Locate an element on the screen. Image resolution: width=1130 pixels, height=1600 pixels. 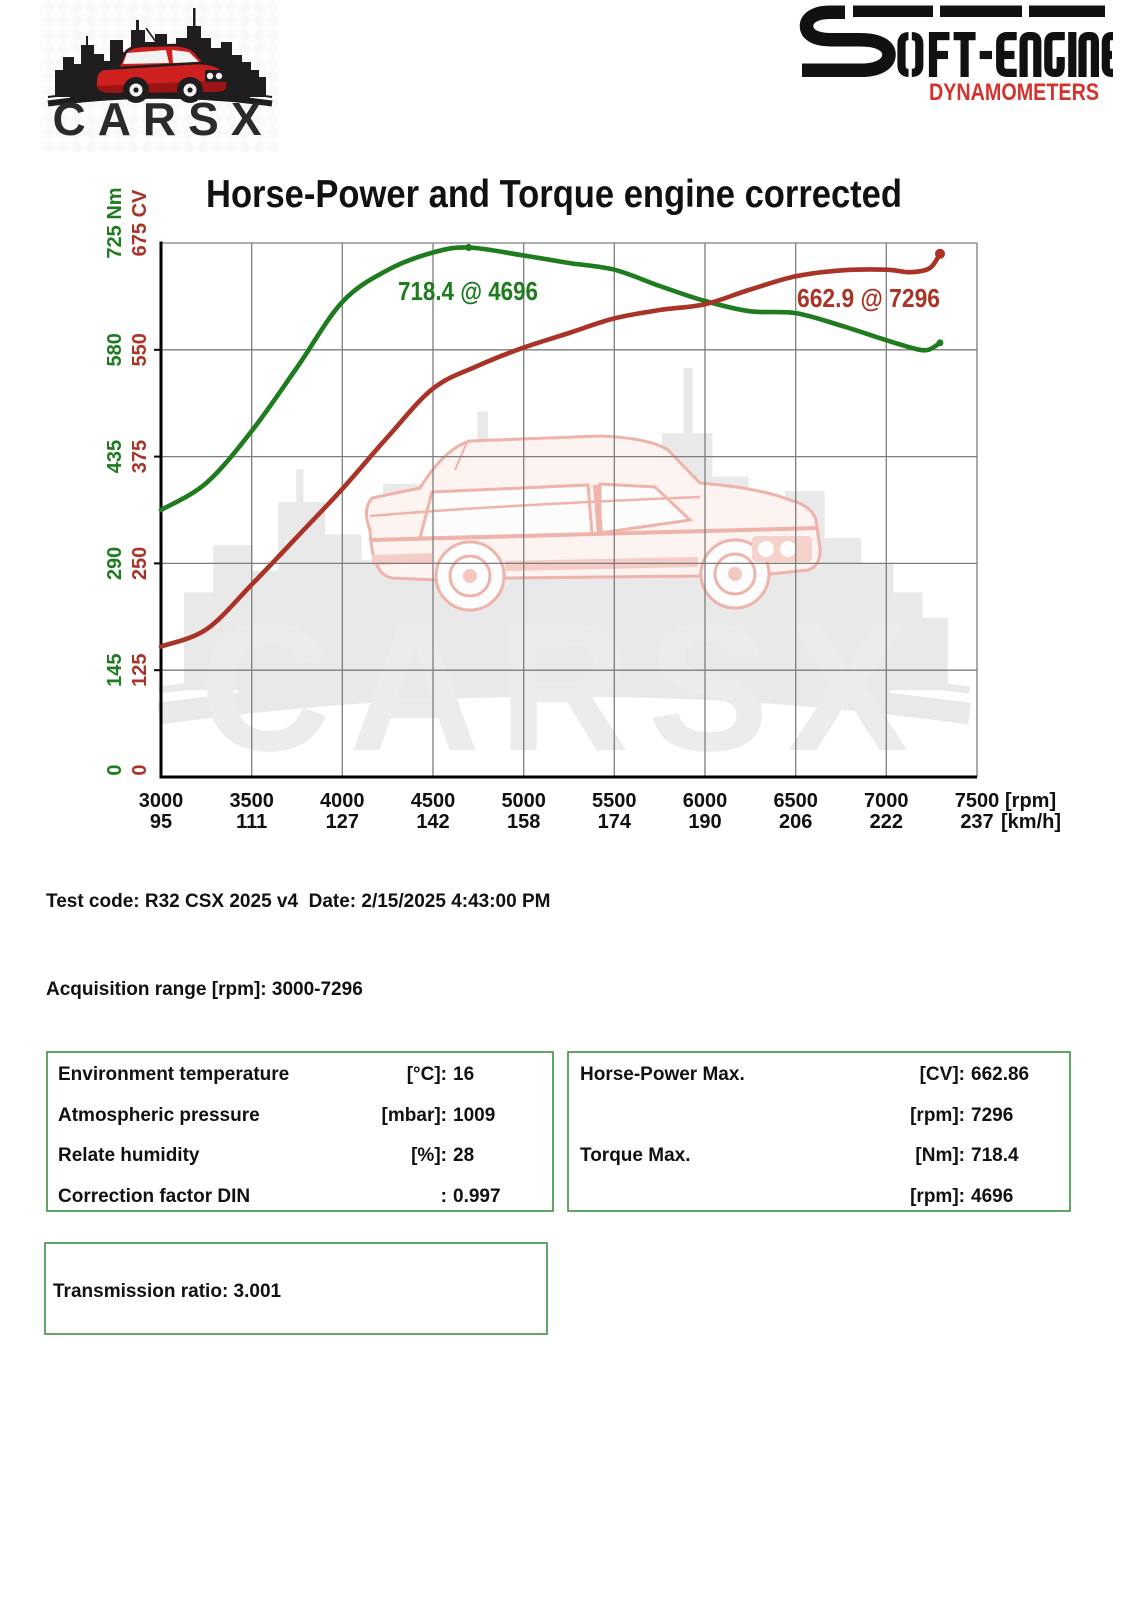
svg-text: 0.997 is located at coordinates (477, 1196).